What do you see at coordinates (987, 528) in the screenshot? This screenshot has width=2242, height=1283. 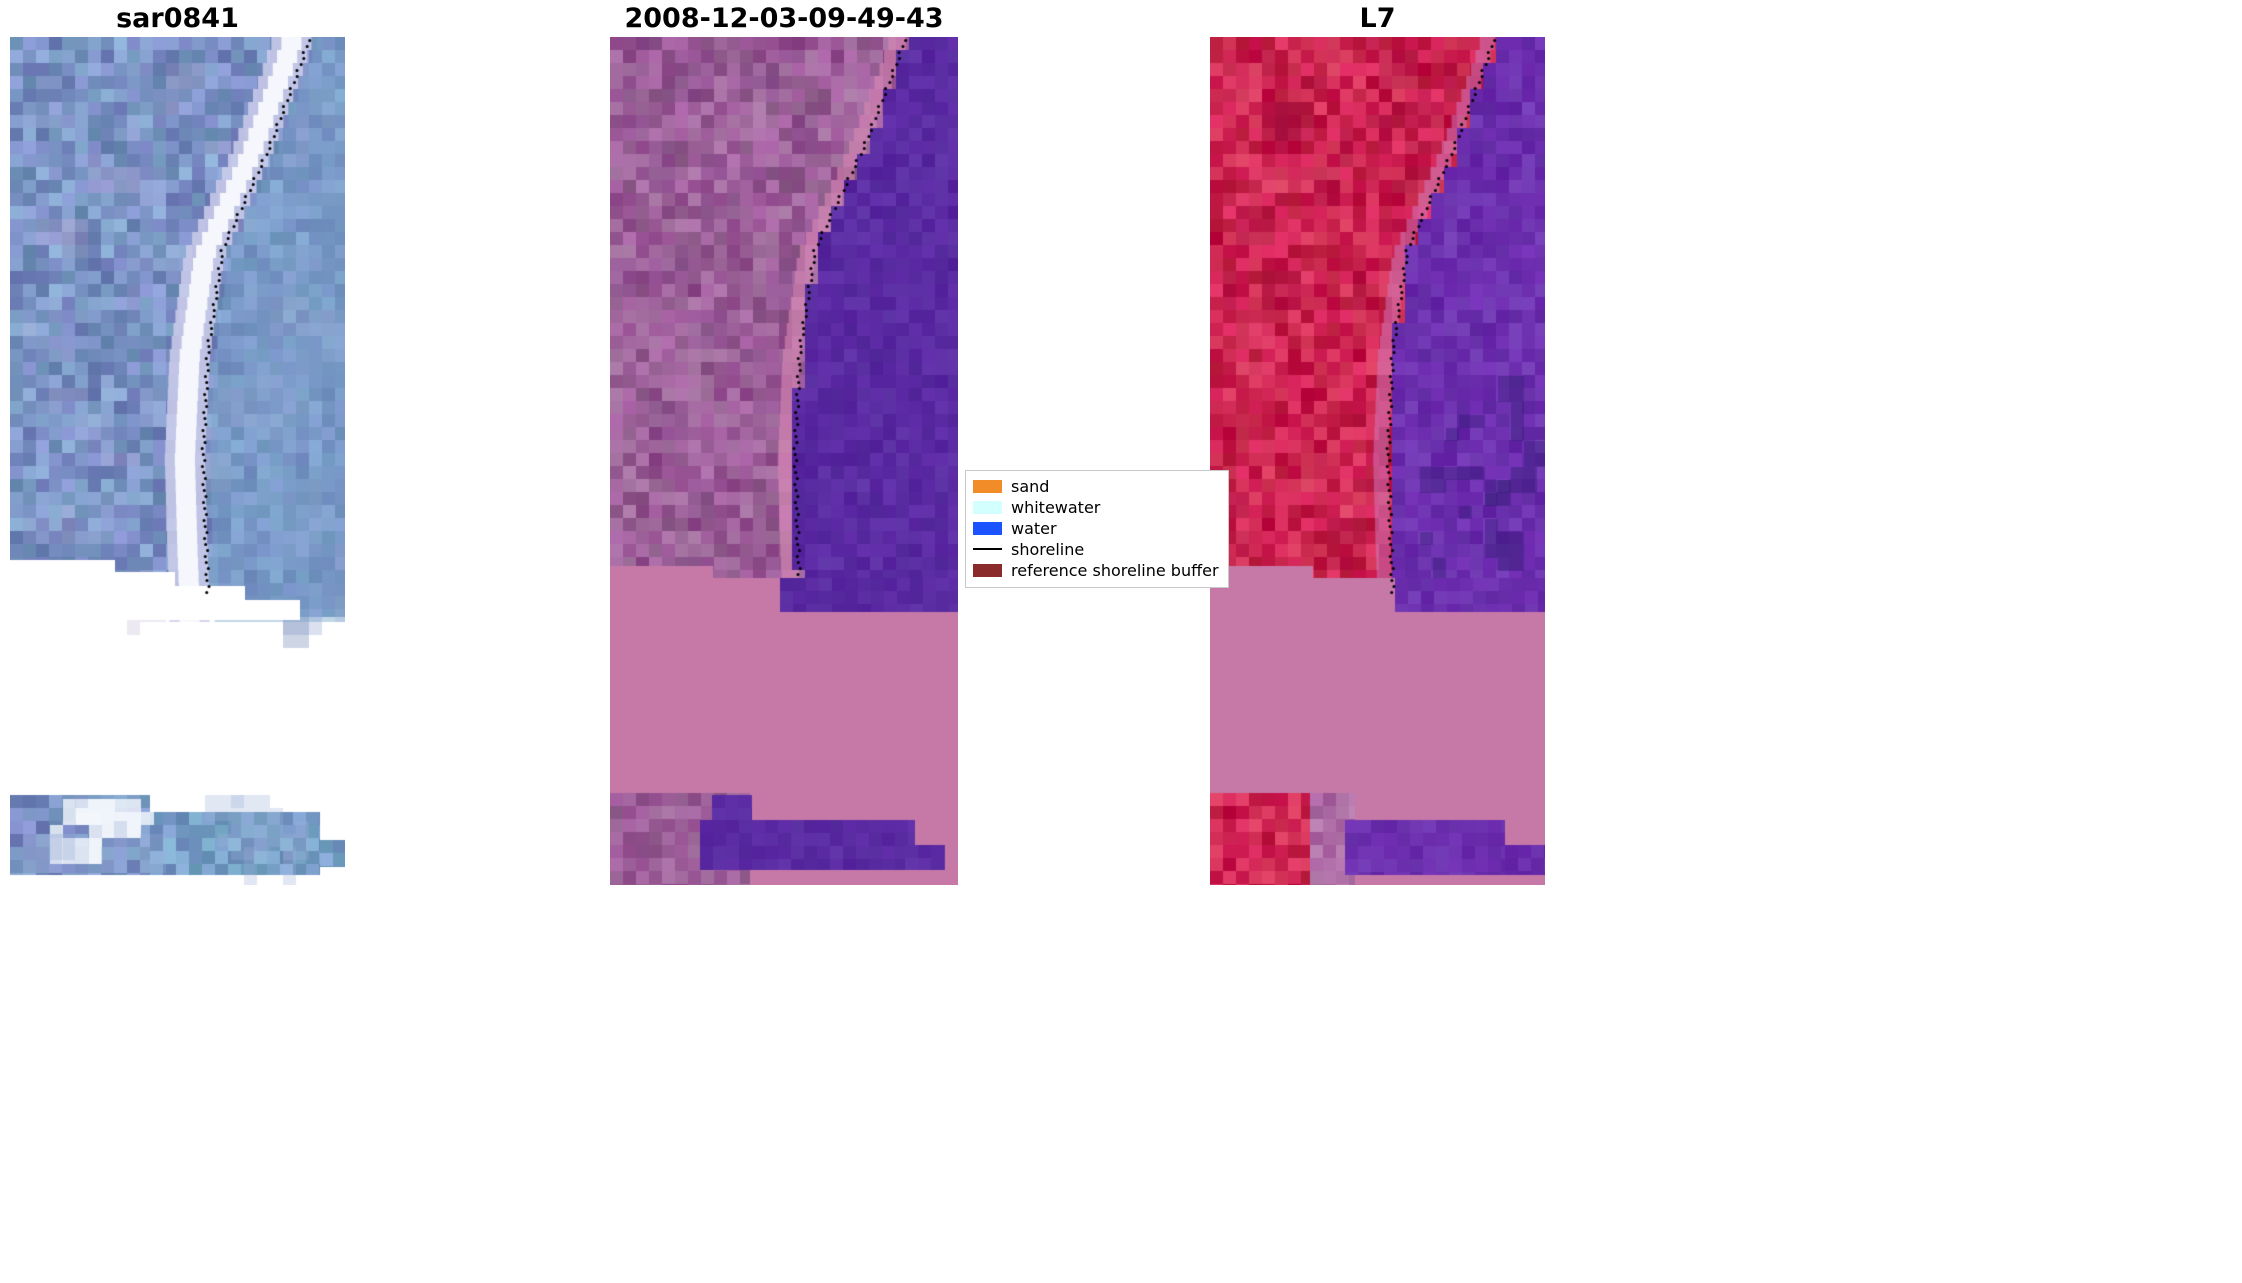 I see `water-swatch-icon` at bounding box center [987, 528].